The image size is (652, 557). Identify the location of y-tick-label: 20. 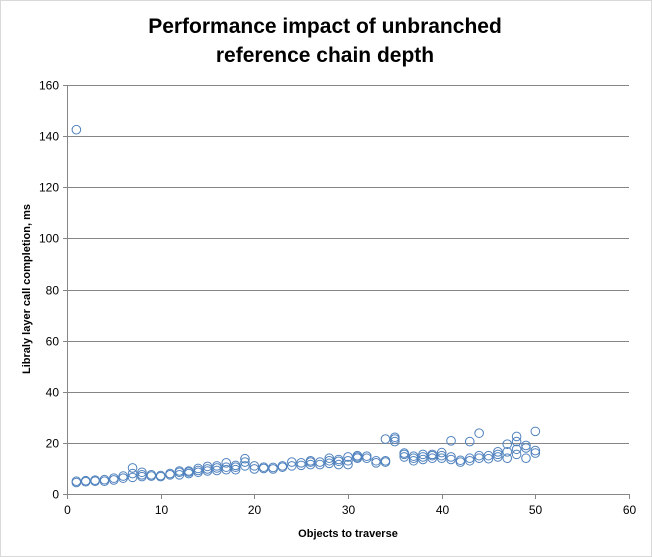
(53, 444).